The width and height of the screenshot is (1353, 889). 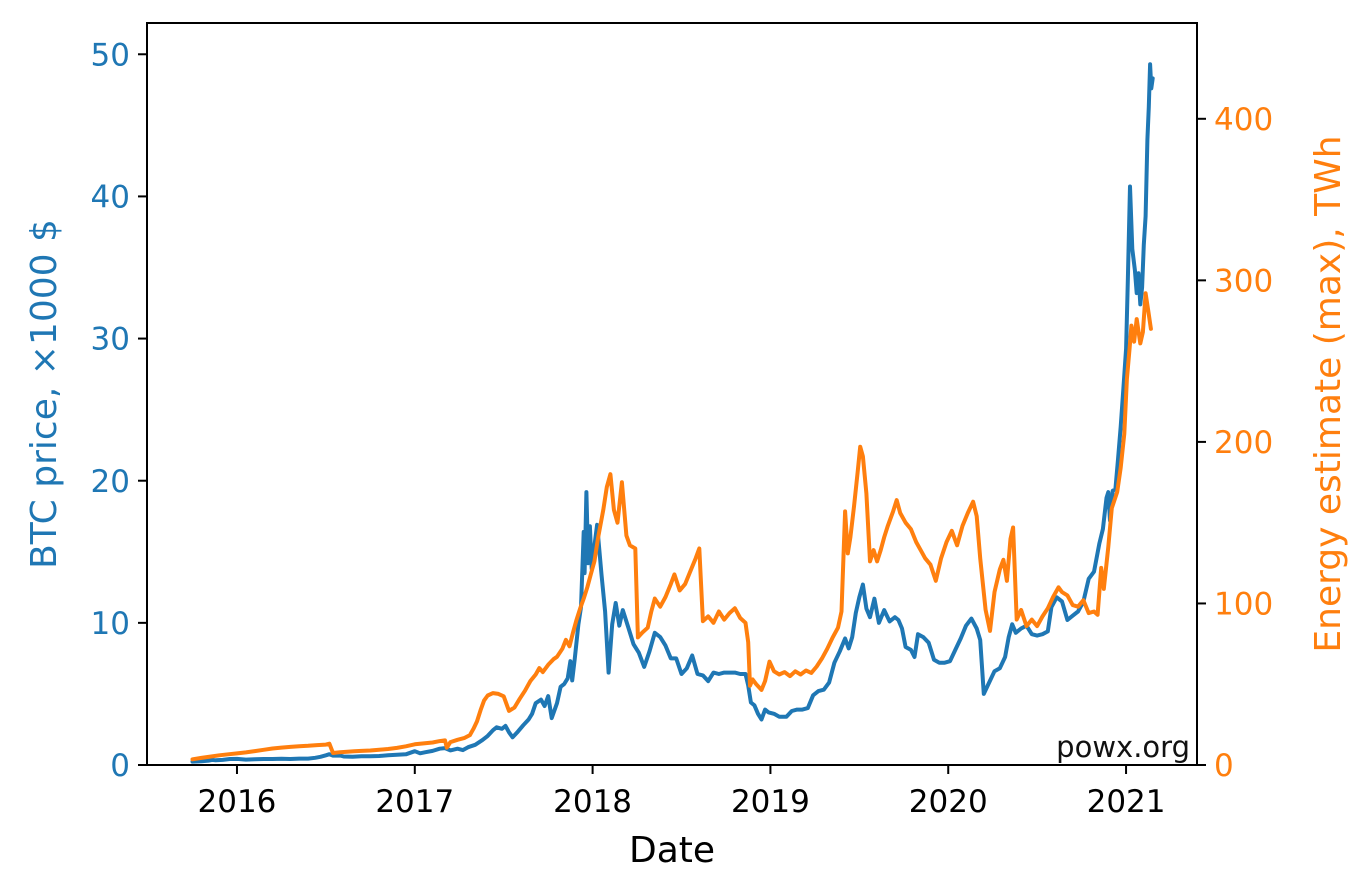 What do you see at coordinates (672, 850) in the screenshot?
I see `x-axis-label: Date` at bounding box center [672, 850].